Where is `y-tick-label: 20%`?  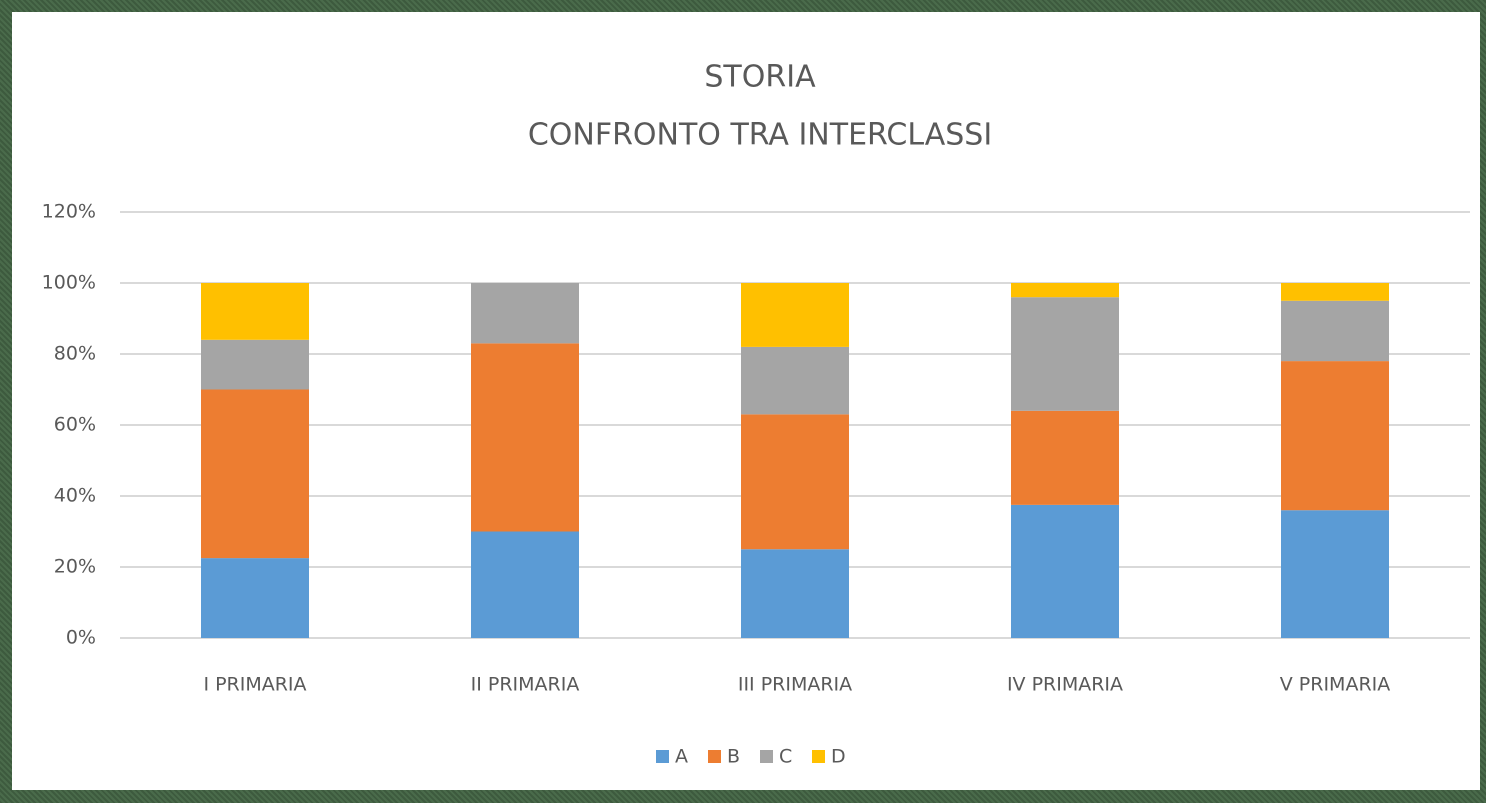
y-tick-label: 20% is located at coordinates (75, 567).